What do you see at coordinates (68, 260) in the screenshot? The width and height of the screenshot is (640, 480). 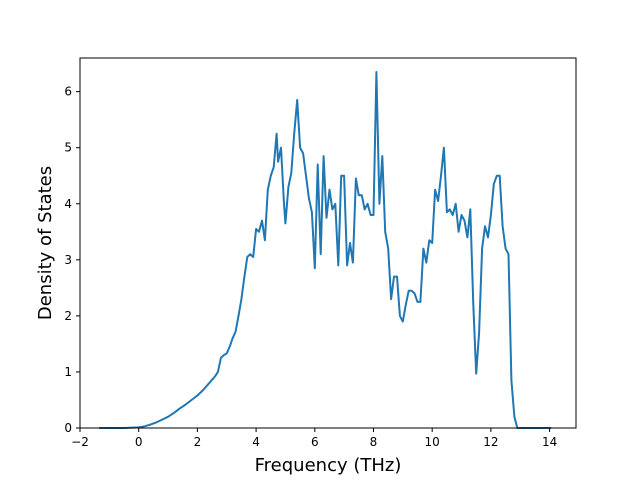 I see `y-tick-label: 3` at bounding box center [68, 260].